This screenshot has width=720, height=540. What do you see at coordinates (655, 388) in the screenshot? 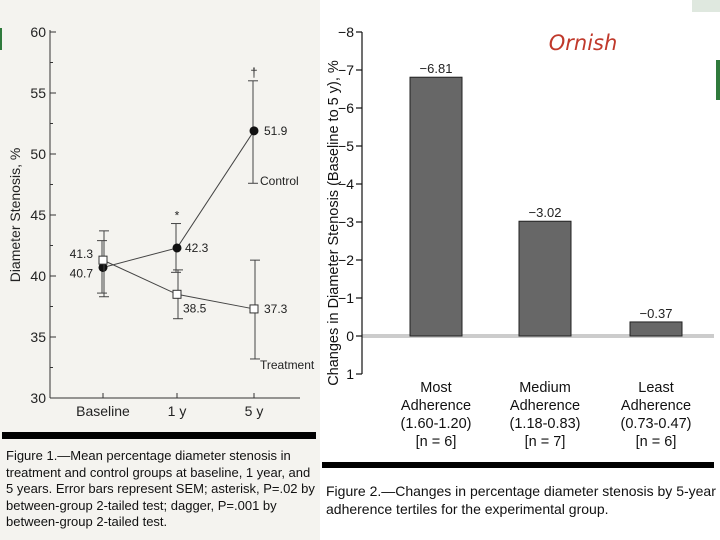
I see `category-label-line: Least` at bounding box center [655, 388].